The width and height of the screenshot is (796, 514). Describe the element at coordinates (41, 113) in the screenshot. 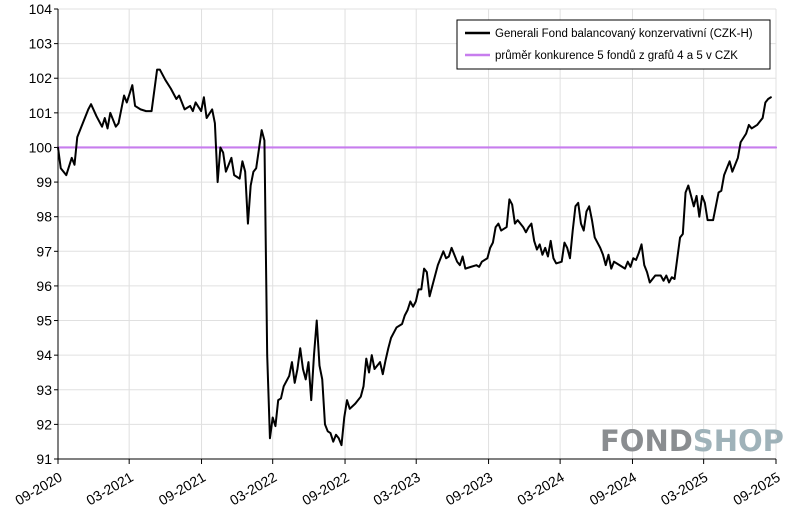

I see `y-tick-label: 101` at that location.